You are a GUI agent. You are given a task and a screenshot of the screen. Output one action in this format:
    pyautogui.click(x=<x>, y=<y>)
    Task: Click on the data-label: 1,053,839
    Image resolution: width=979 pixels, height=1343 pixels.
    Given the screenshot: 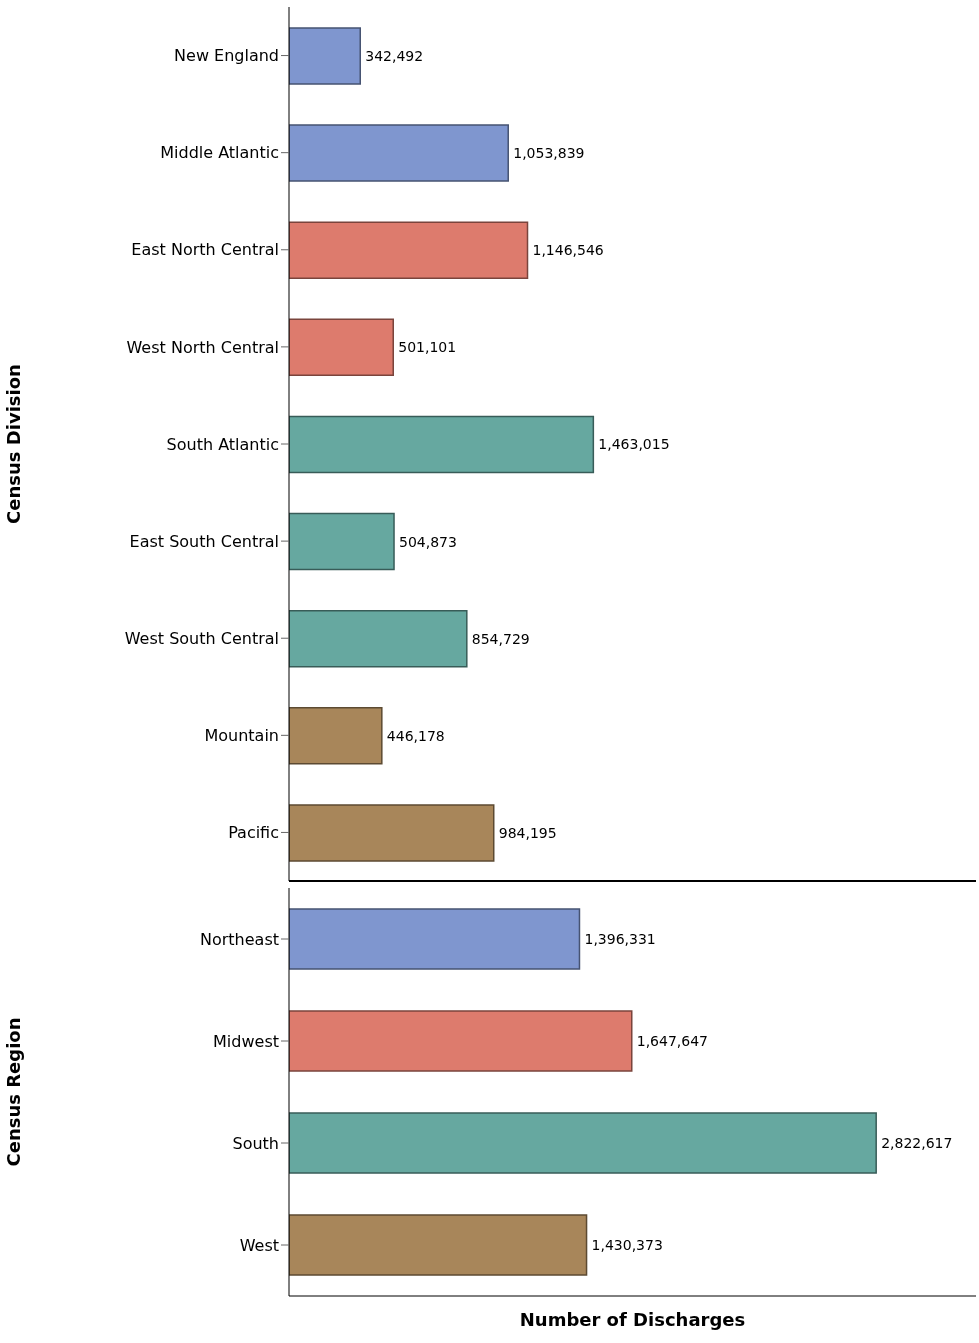 What is the action you would take?
    pyautogui.click(x=549, y=153)
    